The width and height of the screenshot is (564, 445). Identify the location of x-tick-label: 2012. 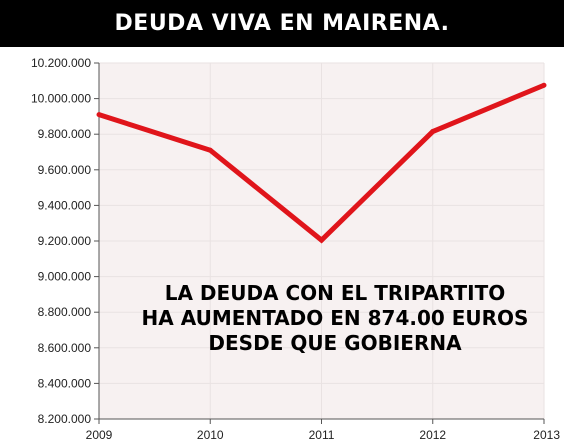
(432, 435).